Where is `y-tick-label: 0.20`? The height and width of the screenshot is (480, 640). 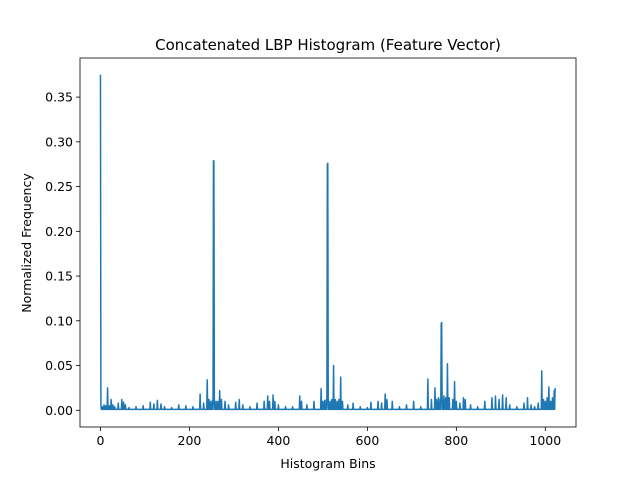
y-tick-label: 0.20 is located at coordinates (59, 231).